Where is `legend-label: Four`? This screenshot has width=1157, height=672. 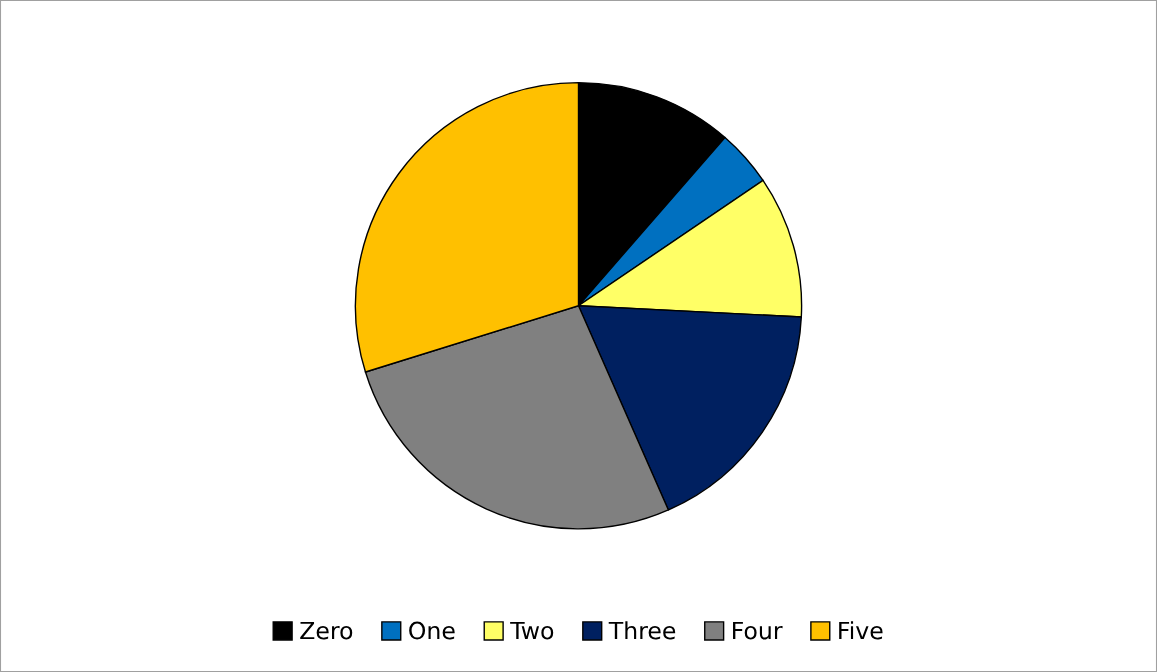
legend-label: Four is located at coordinates (758, 630).